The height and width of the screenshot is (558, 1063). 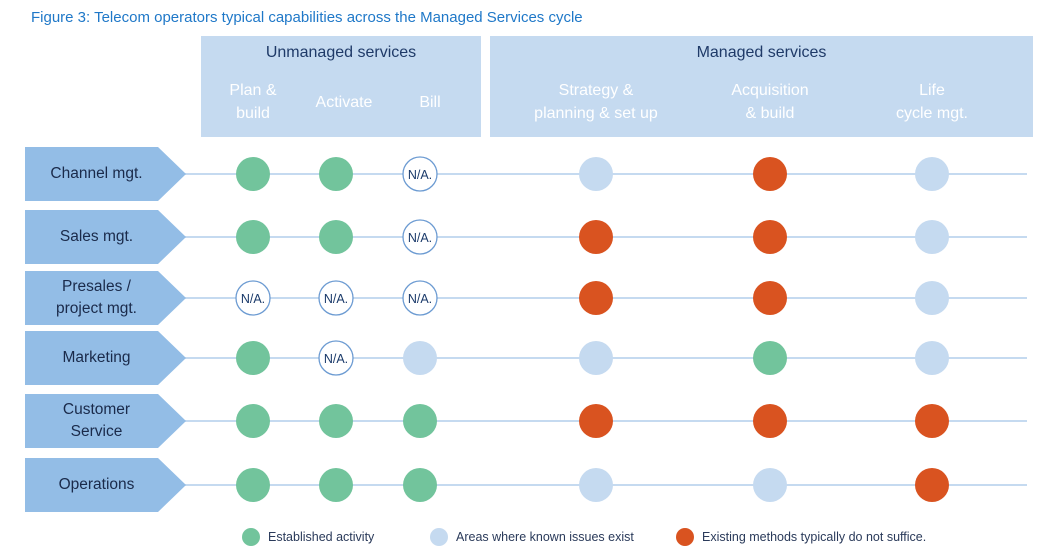 What do you see at coordinates (931, 102) in the screenshot?
I see `column-label-life-cycle: Life cycle mgt.` at bounding box center [931, 102].